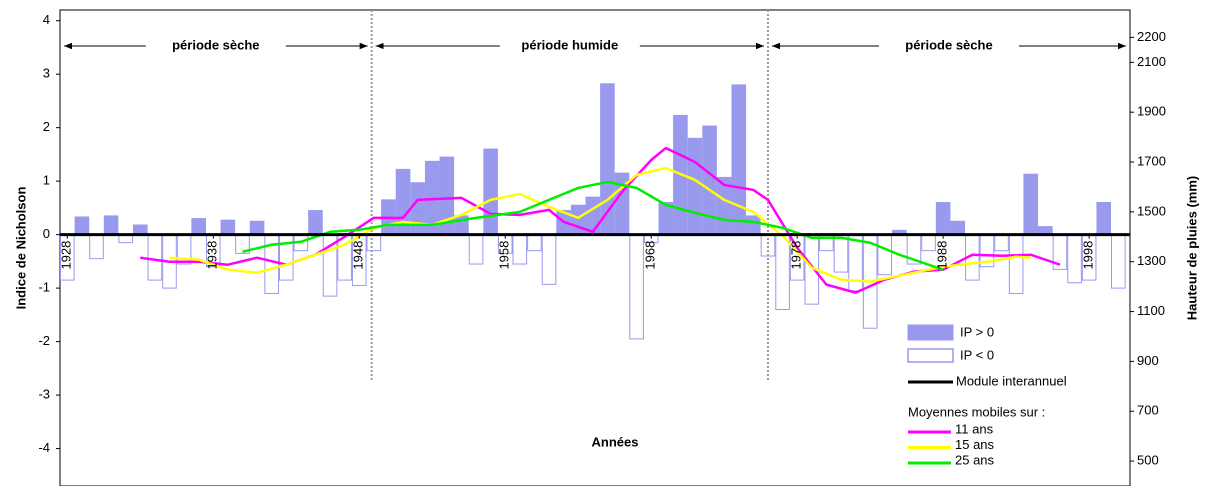 Image resolution: width=1205 pixels, height=486 pixels. I want to click on y-tick-label: 2, so click(46, 126).